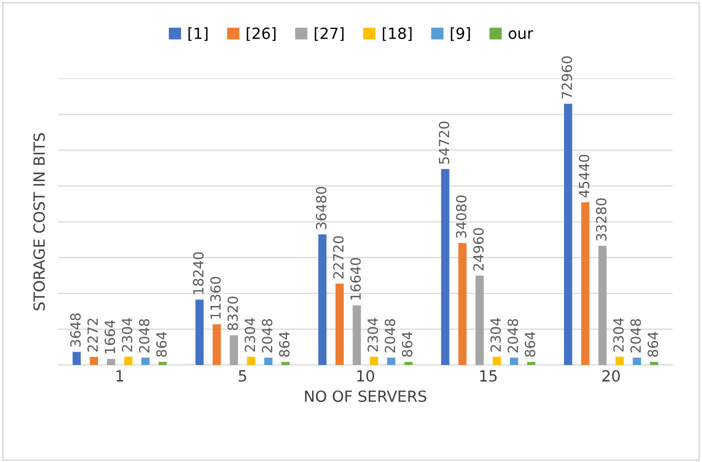 The height and width of the screenshot is (462, 702). Describe the element at coordinates (611, 376) in the screenshot. I see `x-tick-label: 20` at that location.